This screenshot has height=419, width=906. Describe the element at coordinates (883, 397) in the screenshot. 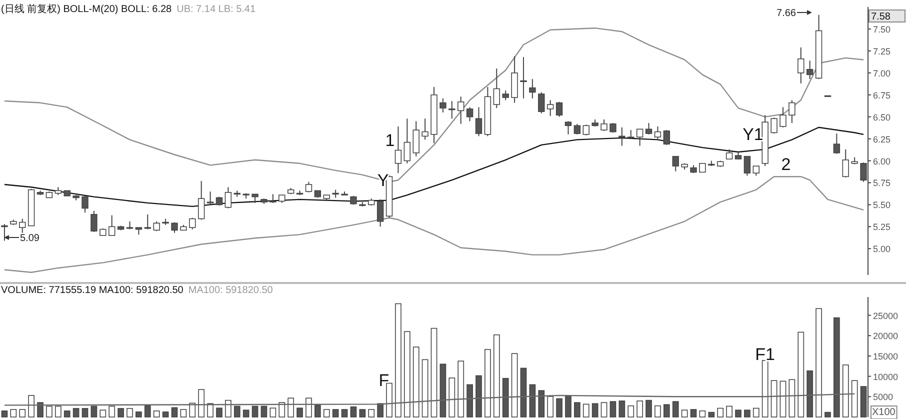

I see `y-tick-label: 5000` at that location.